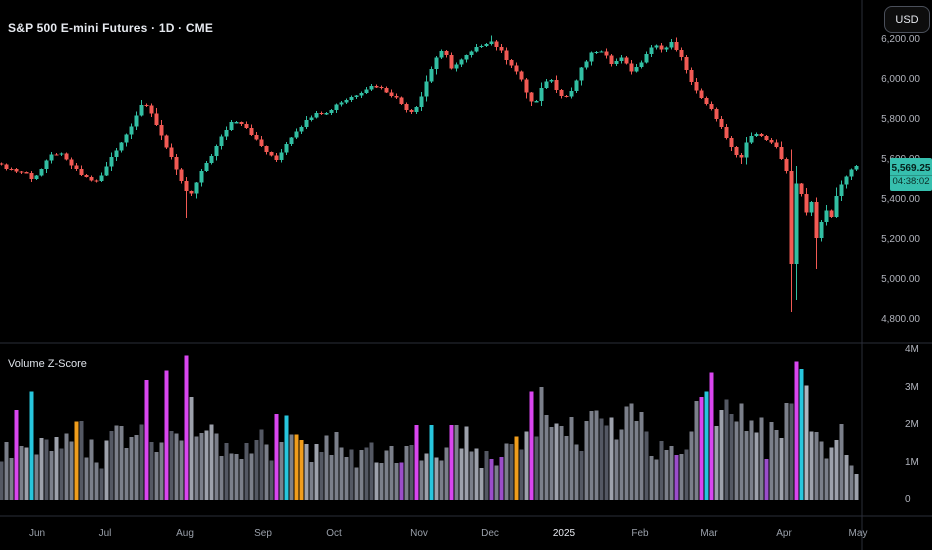 This screenshot has height=550, width=932. What do you see at coordinates (912, 349) in the screenshot?
I see `volume-tick-label: 4M` at bounding box center [912, 349].